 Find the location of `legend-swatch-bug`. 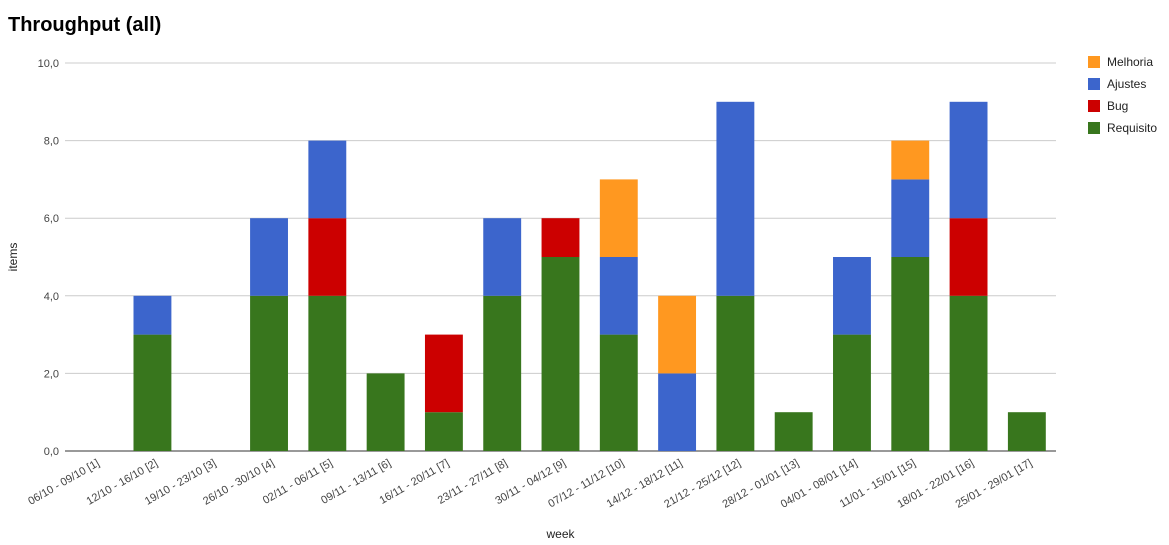

legend-swatch-bug is located at coordinates (1094, 106).